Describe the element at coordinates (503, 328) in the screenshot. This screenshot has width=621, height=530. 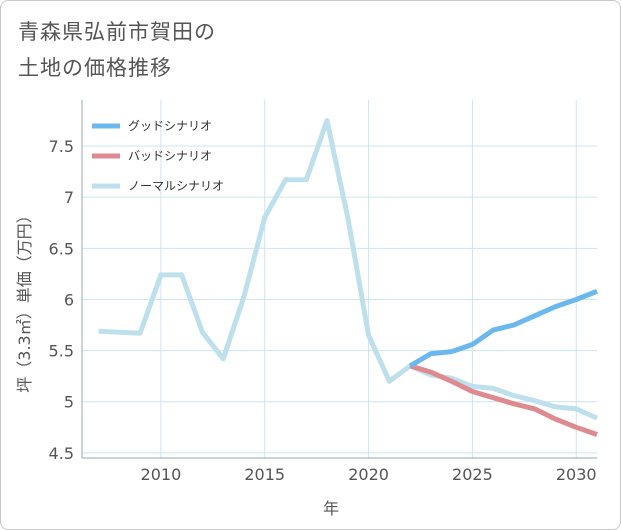
I see `series-line-good` at that location.